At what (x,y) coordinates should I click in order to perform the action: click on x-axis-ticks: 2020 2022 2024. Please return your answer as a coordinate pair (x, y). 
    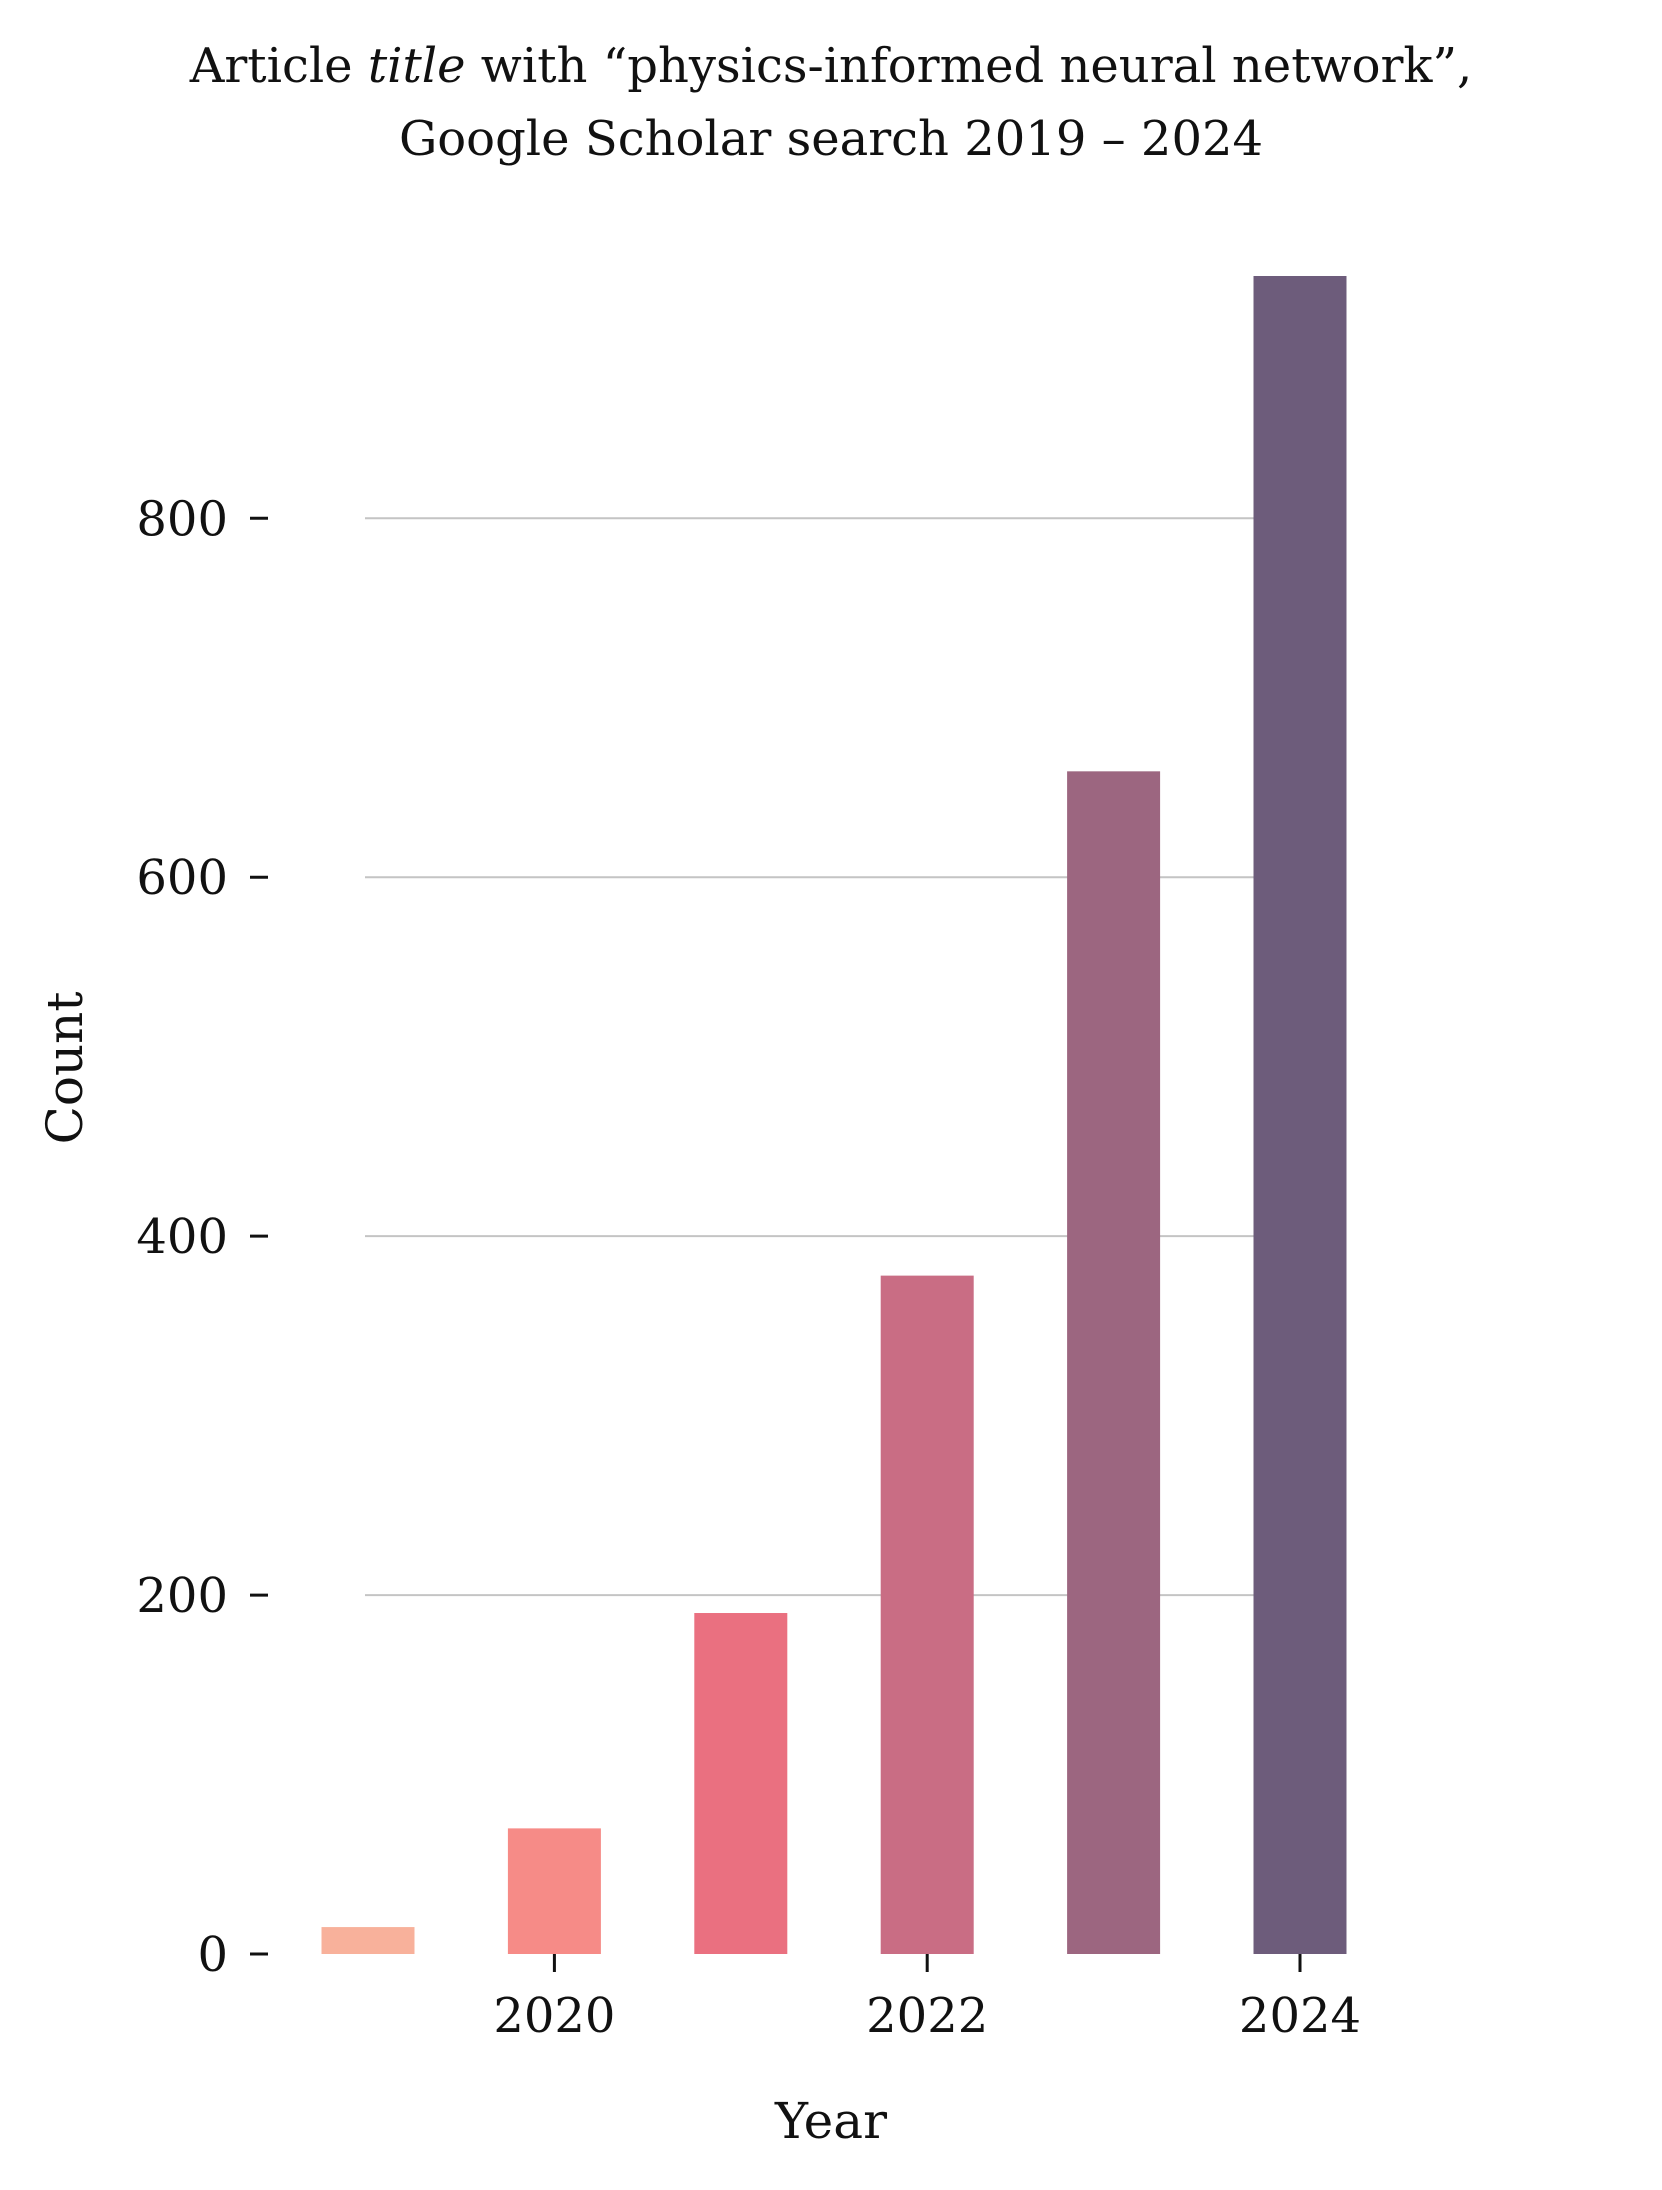
    Looking at the image, I should click on (927, 1999).